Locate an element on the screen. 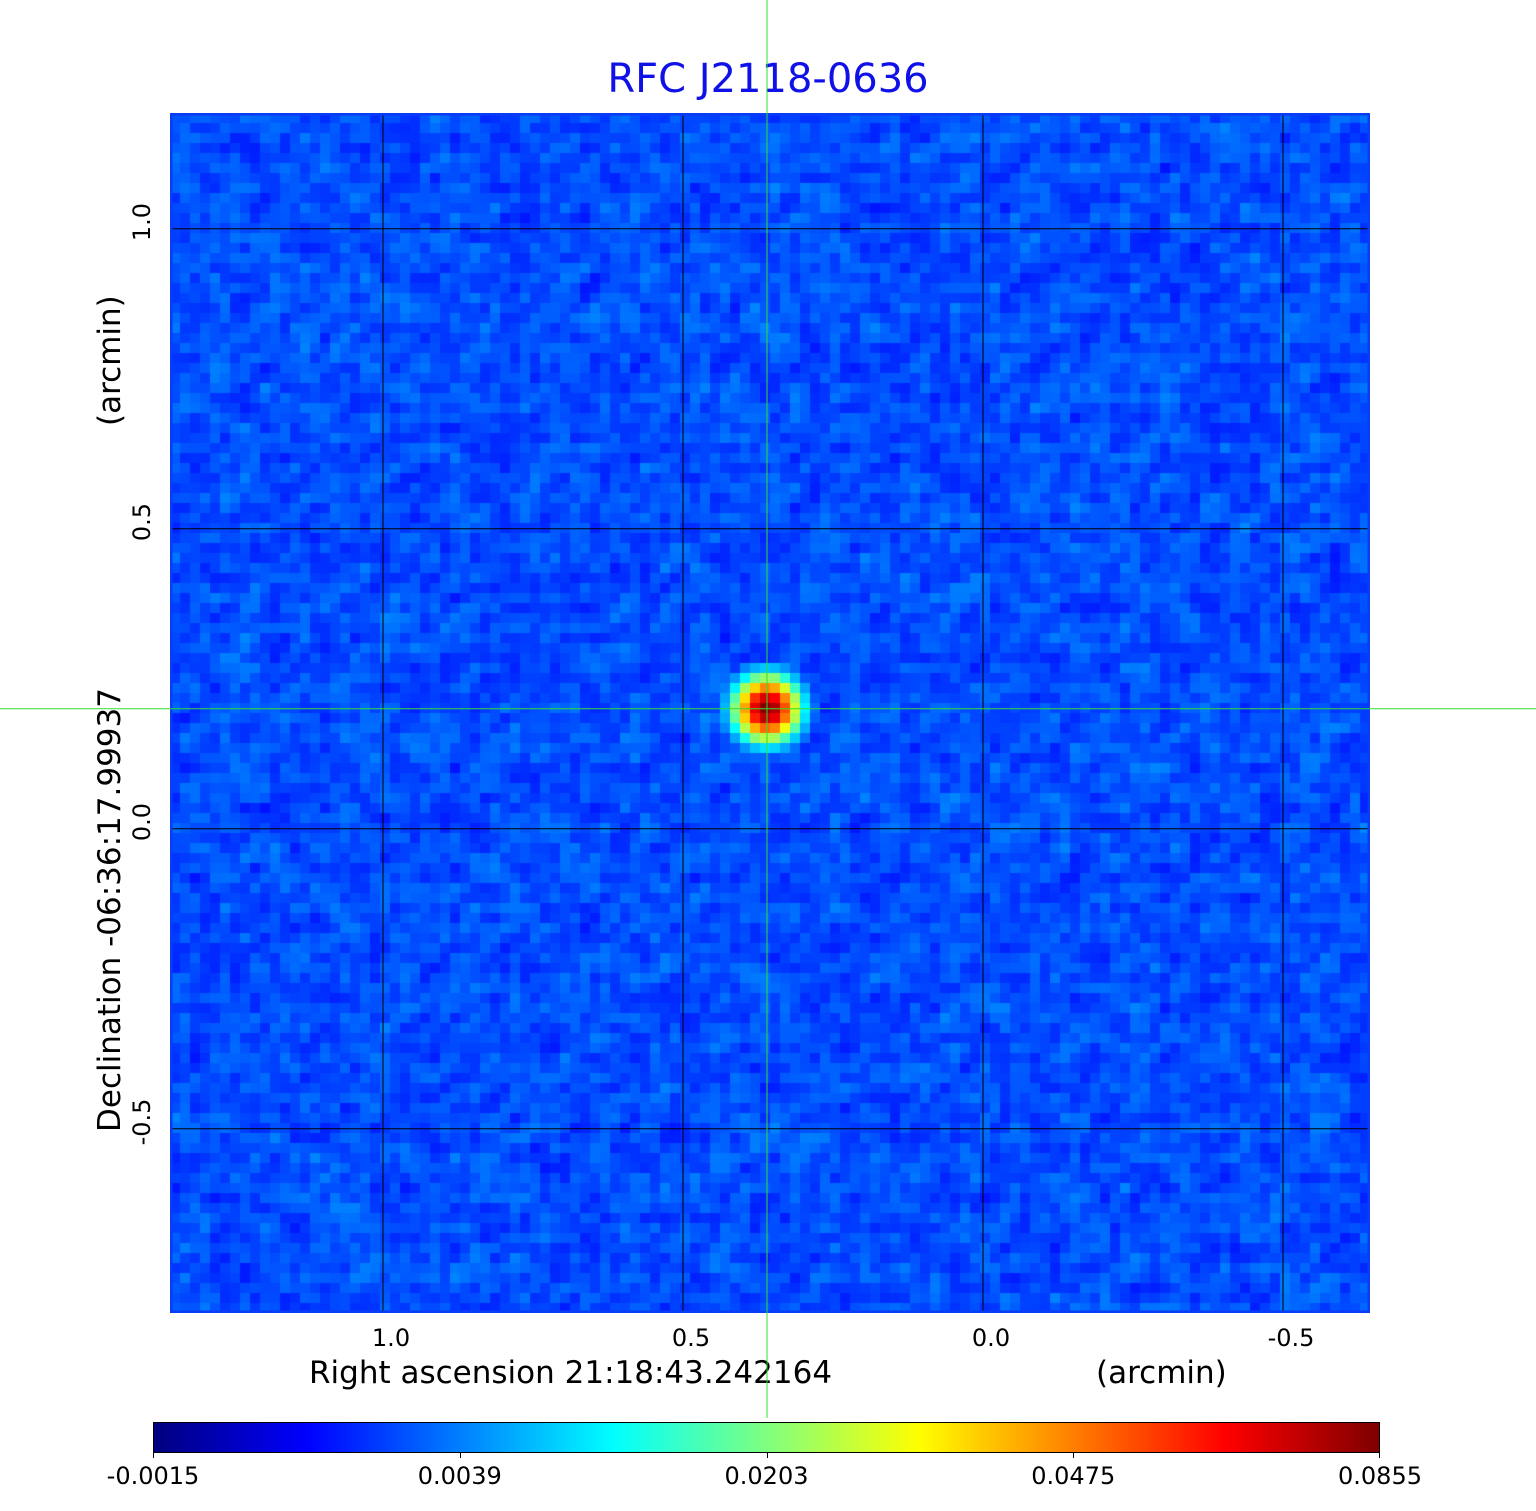 The width and height of the screenshot is (1536, 1511). x-axis-unit: (arcmin) is located at coordinates (1161, 1373).